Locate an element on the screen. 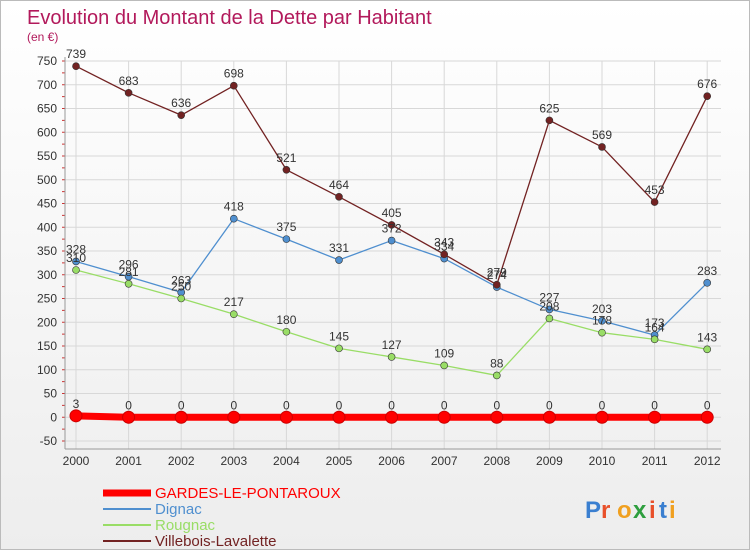 The height and width of the screenshot is (551, 750). data-label: 453 is located at coordinates (655, 190).